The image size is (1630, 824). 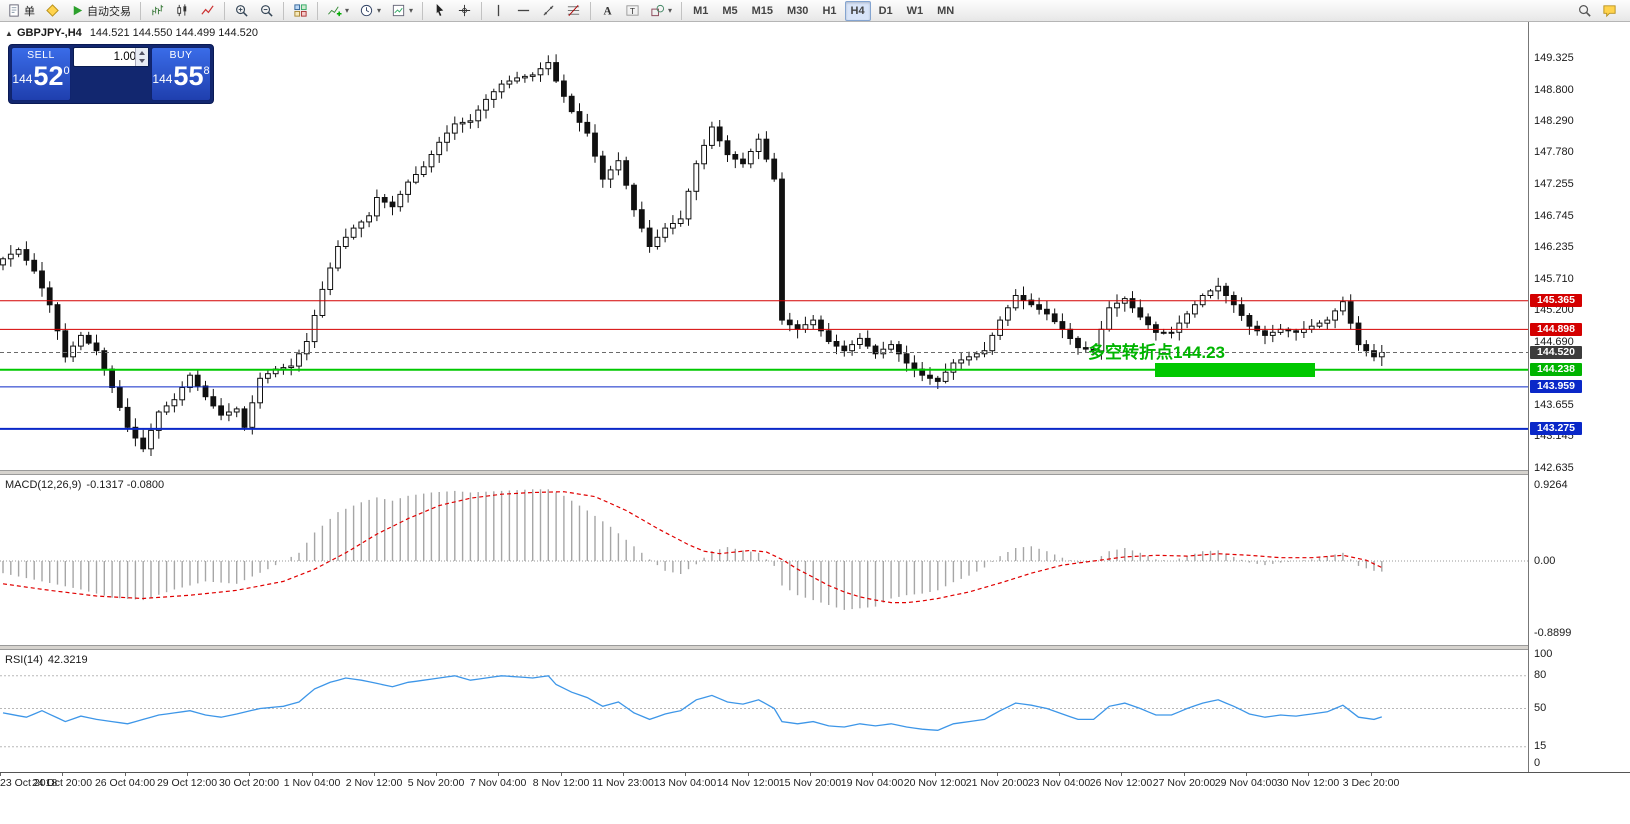 I want to click on new-order-button: 单, so click(x=21, y=11).